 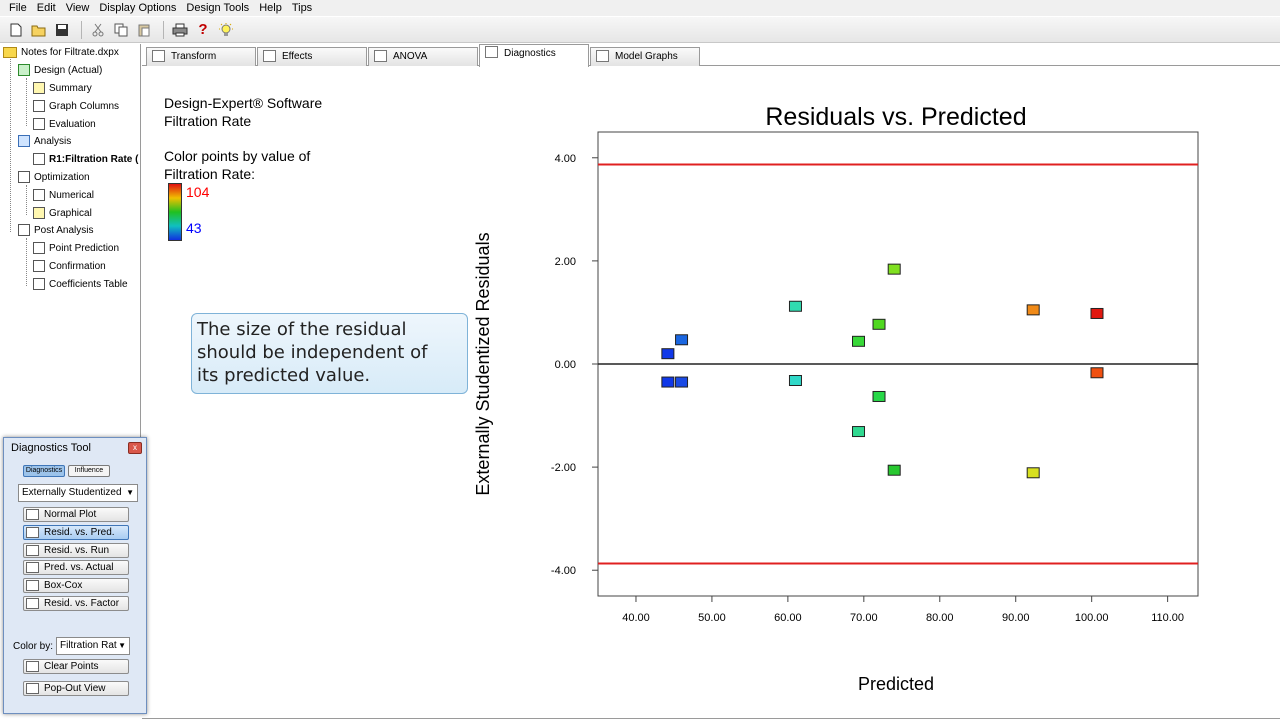 I want to click on resid-vs-factor-button: Resid. vs. Factor, so click(x=76, y=603).